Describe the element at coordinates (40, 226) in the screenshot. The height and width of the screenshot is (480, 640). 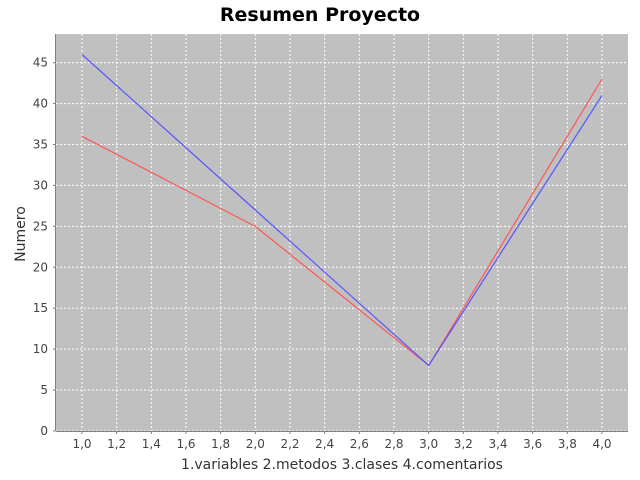
I see `y-tick-label: 25` at that location.